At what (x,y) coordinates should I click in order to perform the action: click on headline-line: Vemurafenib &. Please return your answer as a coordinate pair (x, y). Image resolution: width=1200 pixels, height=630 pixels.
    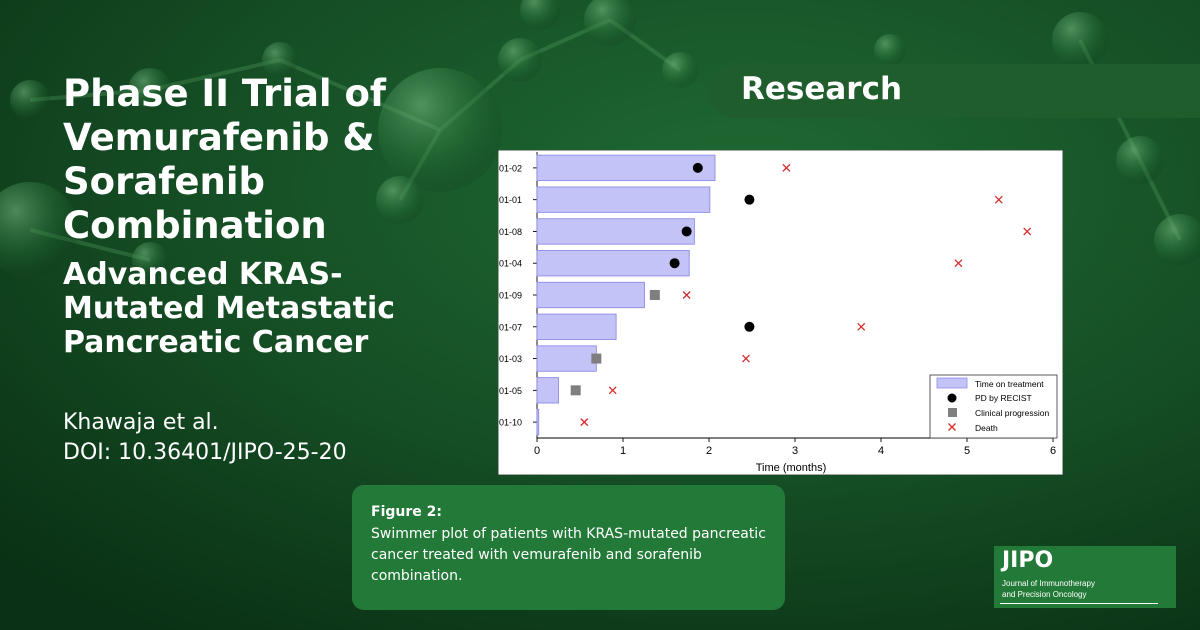
    Looking at the image, I should click on (219, 137).